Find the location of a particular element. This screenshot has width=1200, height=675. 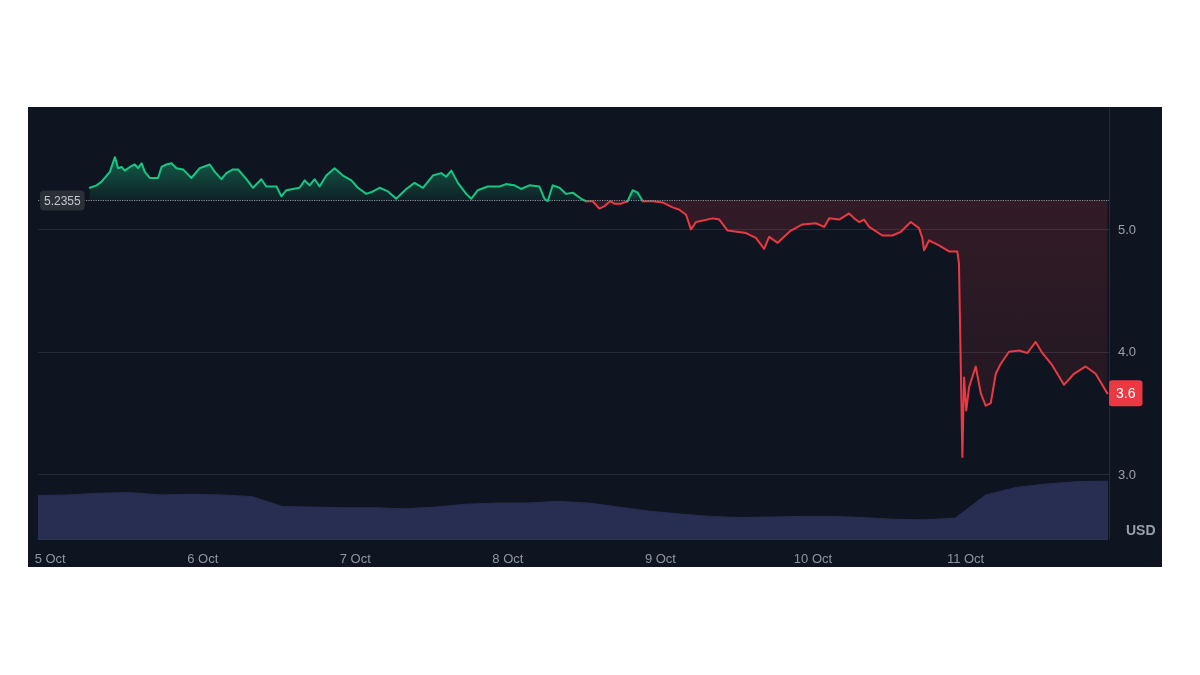

y-tick-label: 4.0 is located at coordinates (1127, 352).